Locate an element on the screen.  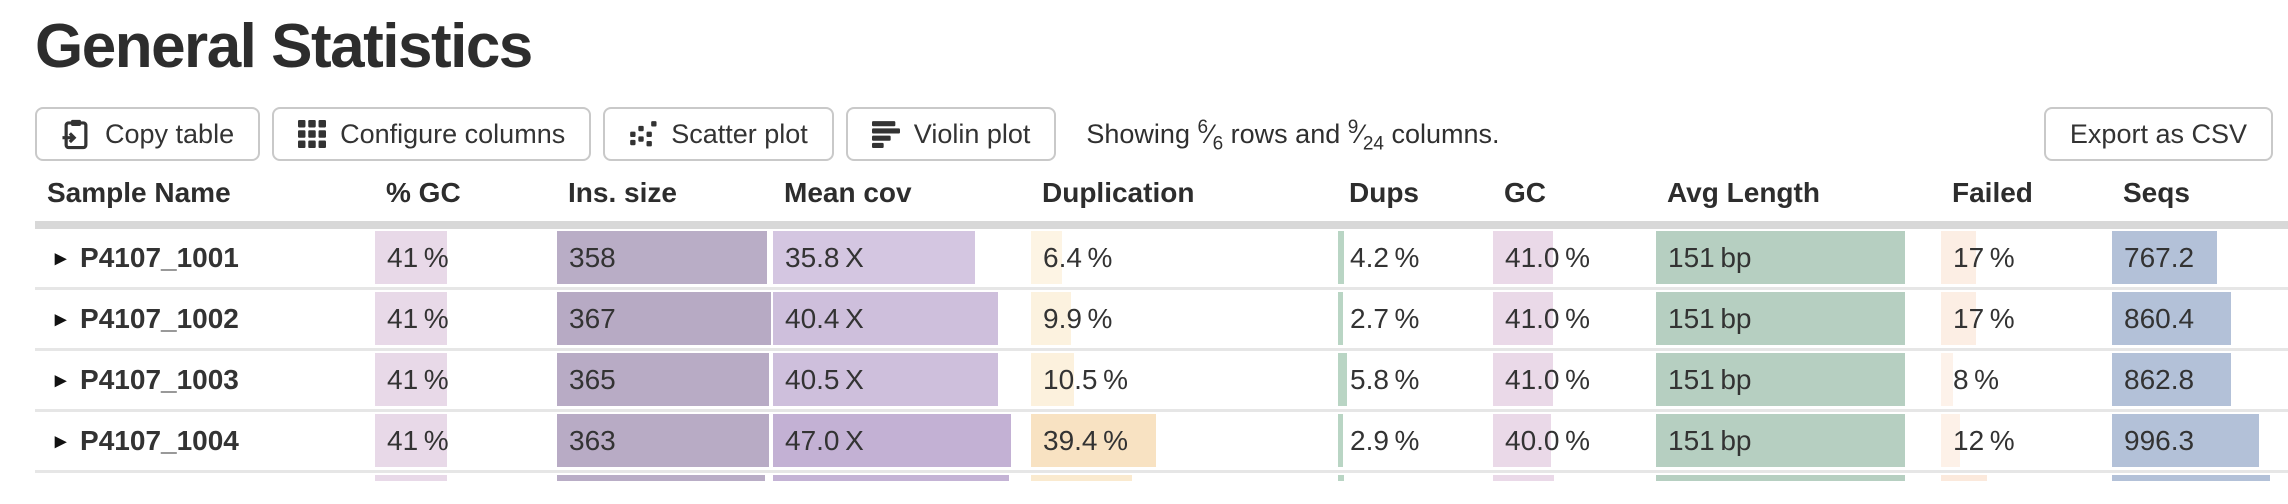
columns-fraction: 9⁄24 is located at coordinates (1365, 135).